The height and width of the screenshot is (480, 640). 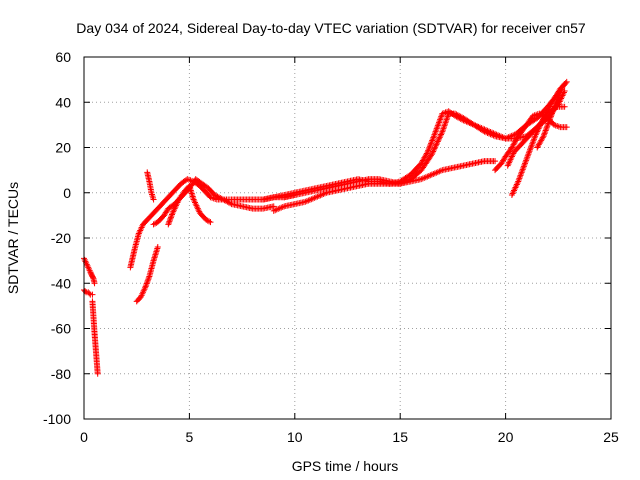 I want to click on y-tick-label: -100, so click(x=57, y=419).